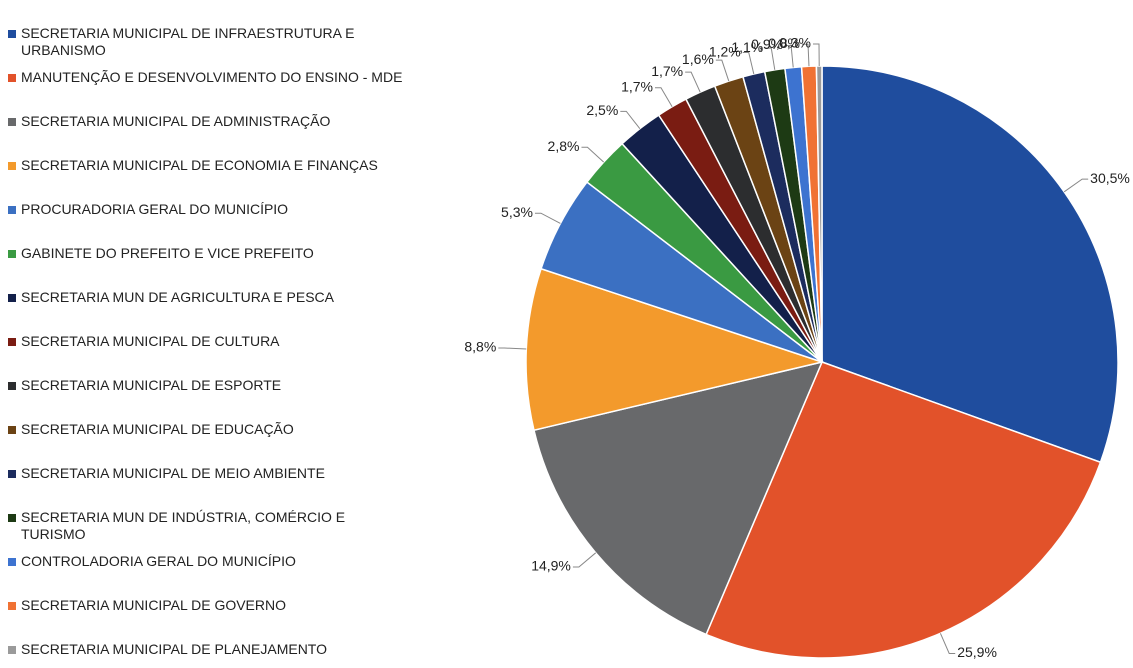 This screenshot has height=668, width=1133. I want to click on data-label: 30,5%, so click(1110, 178).